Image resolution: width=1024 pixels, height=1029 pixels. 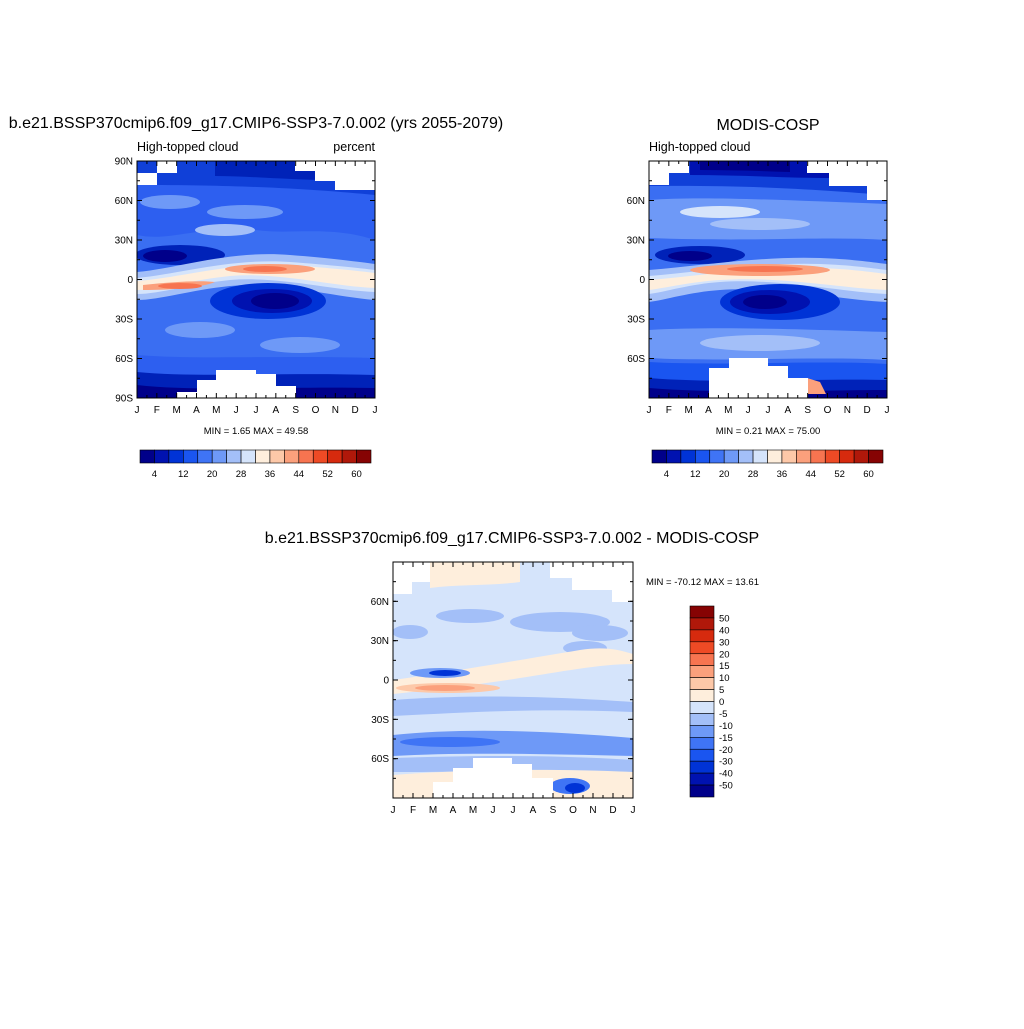 I want to click on panel-model-colorbar: 4 12 20 28 36 44 52 60, so click(x=255, y=464).